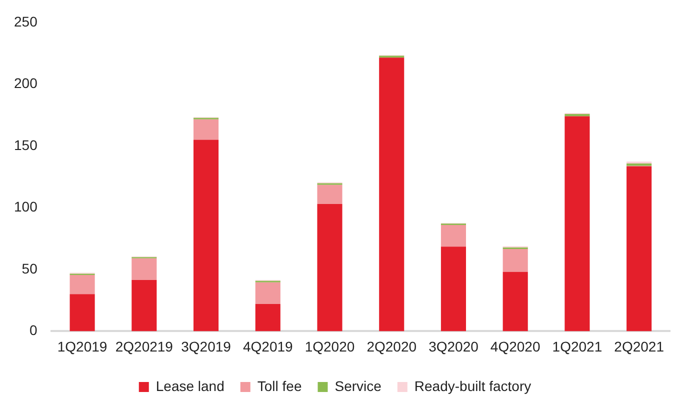  Describe the element at coordinates (391, 346) in the screenshot. I see `x-tick-label: 2Q2020` at that location.